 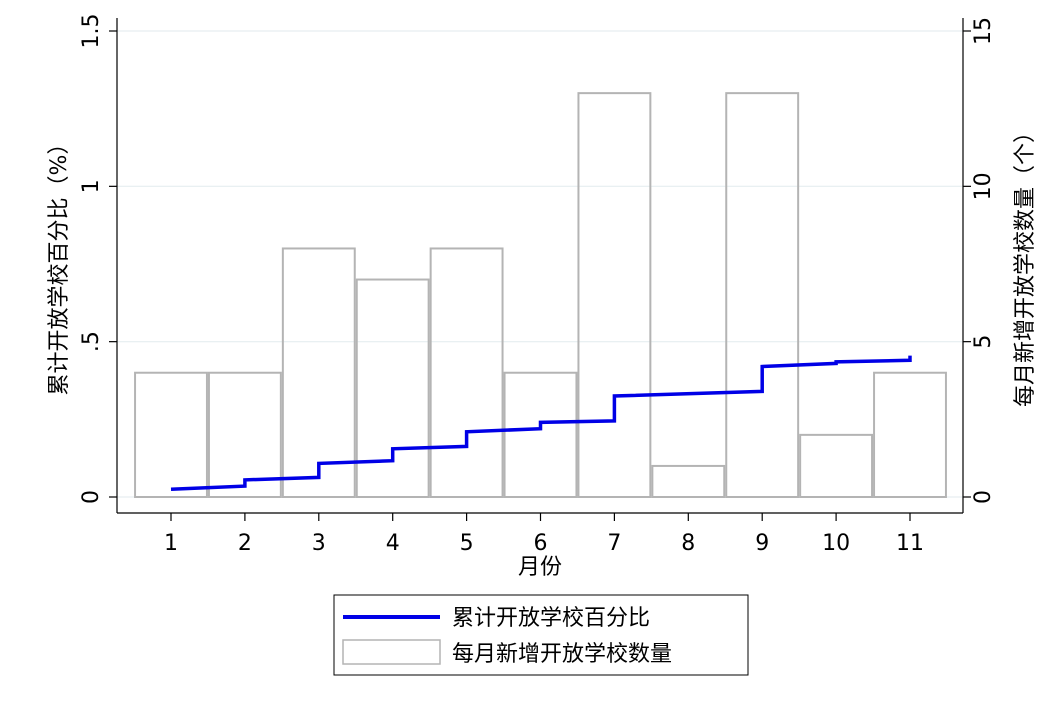 I want to click on legend-label-line: 累计开放学校百分比, so click(x=551, y=618).